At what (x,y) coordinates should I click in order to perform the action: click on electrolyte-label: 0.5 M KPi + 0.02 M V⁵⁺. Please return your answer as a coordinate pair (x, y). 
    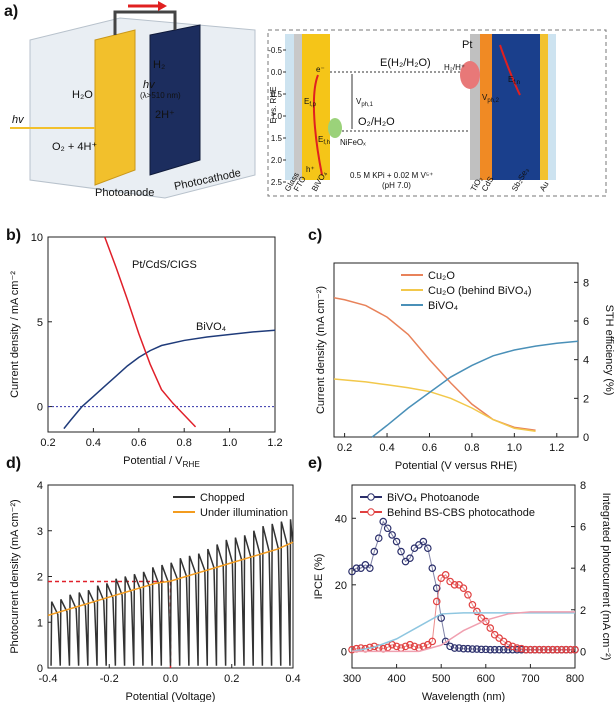
    Looking at the image, I should click on (391, 175).